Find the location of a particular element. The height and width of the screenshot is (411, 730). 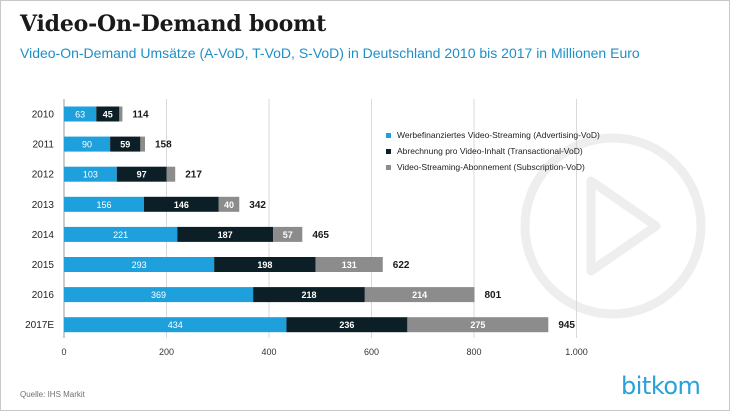

bar-label-2012-series-1: 97 is located at coordinates (142, 175).